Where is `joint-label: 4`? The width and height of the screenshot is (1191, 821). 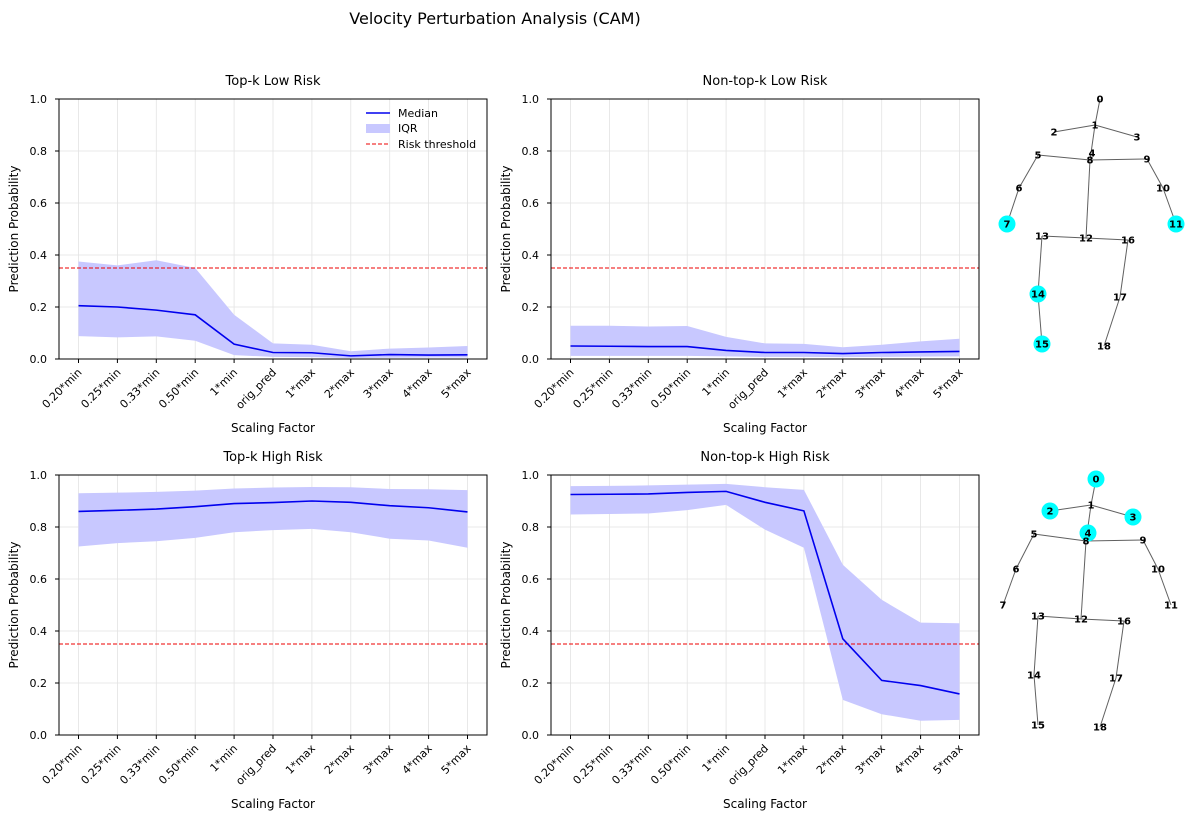
joint-label: 4 is located at coordinates (1088, 534).